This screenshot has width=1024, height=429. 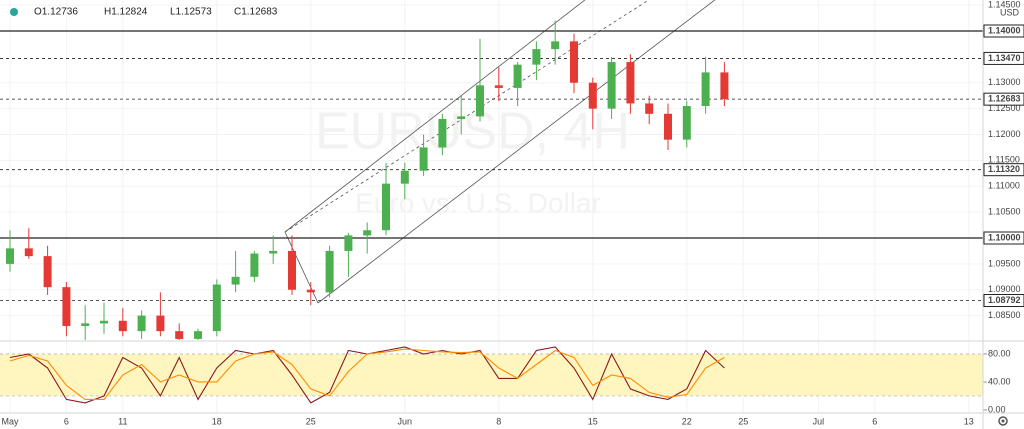 I want to click on level-label: 1.13470, so click(x=1004, y=58).